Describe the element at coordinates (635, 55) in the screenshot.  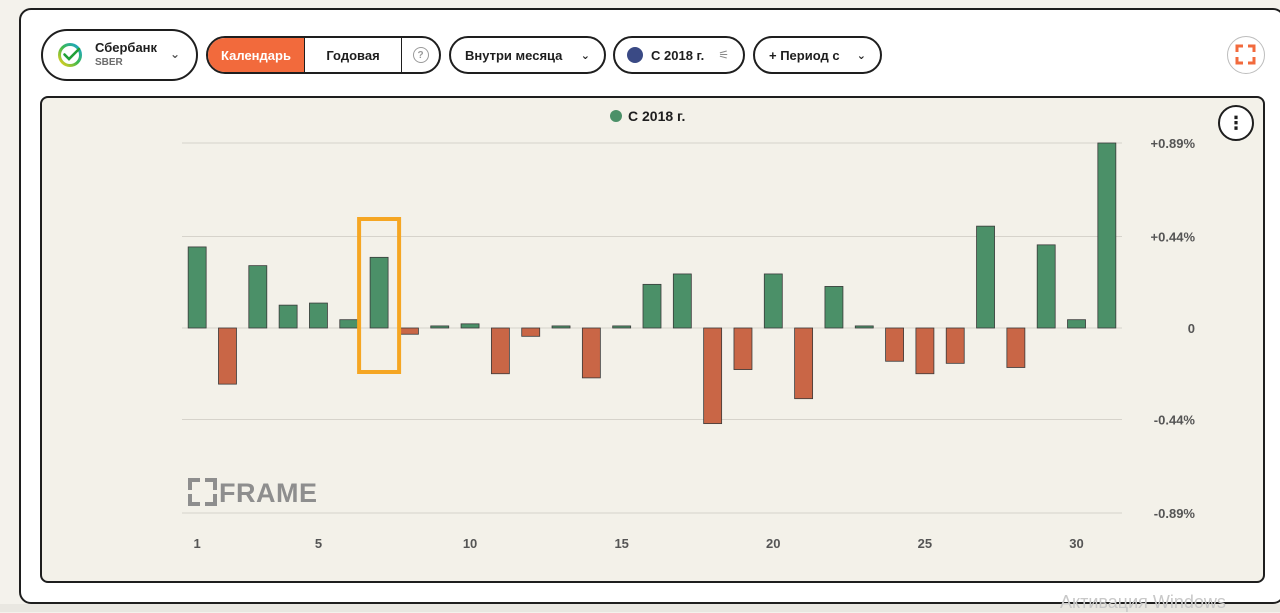
I see `series-color-dot` at that location.